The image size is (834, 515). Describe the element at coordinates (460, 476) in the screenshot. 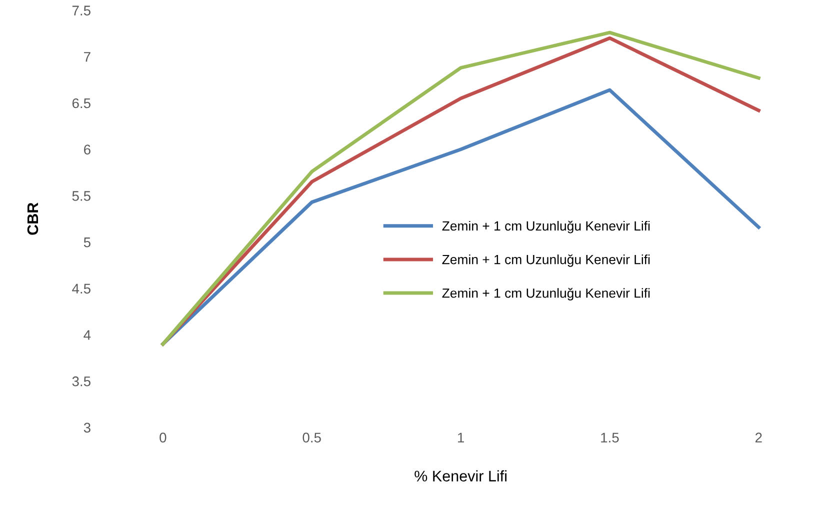

I see `x-axis-title: % Kenevir Lifi` at that location.